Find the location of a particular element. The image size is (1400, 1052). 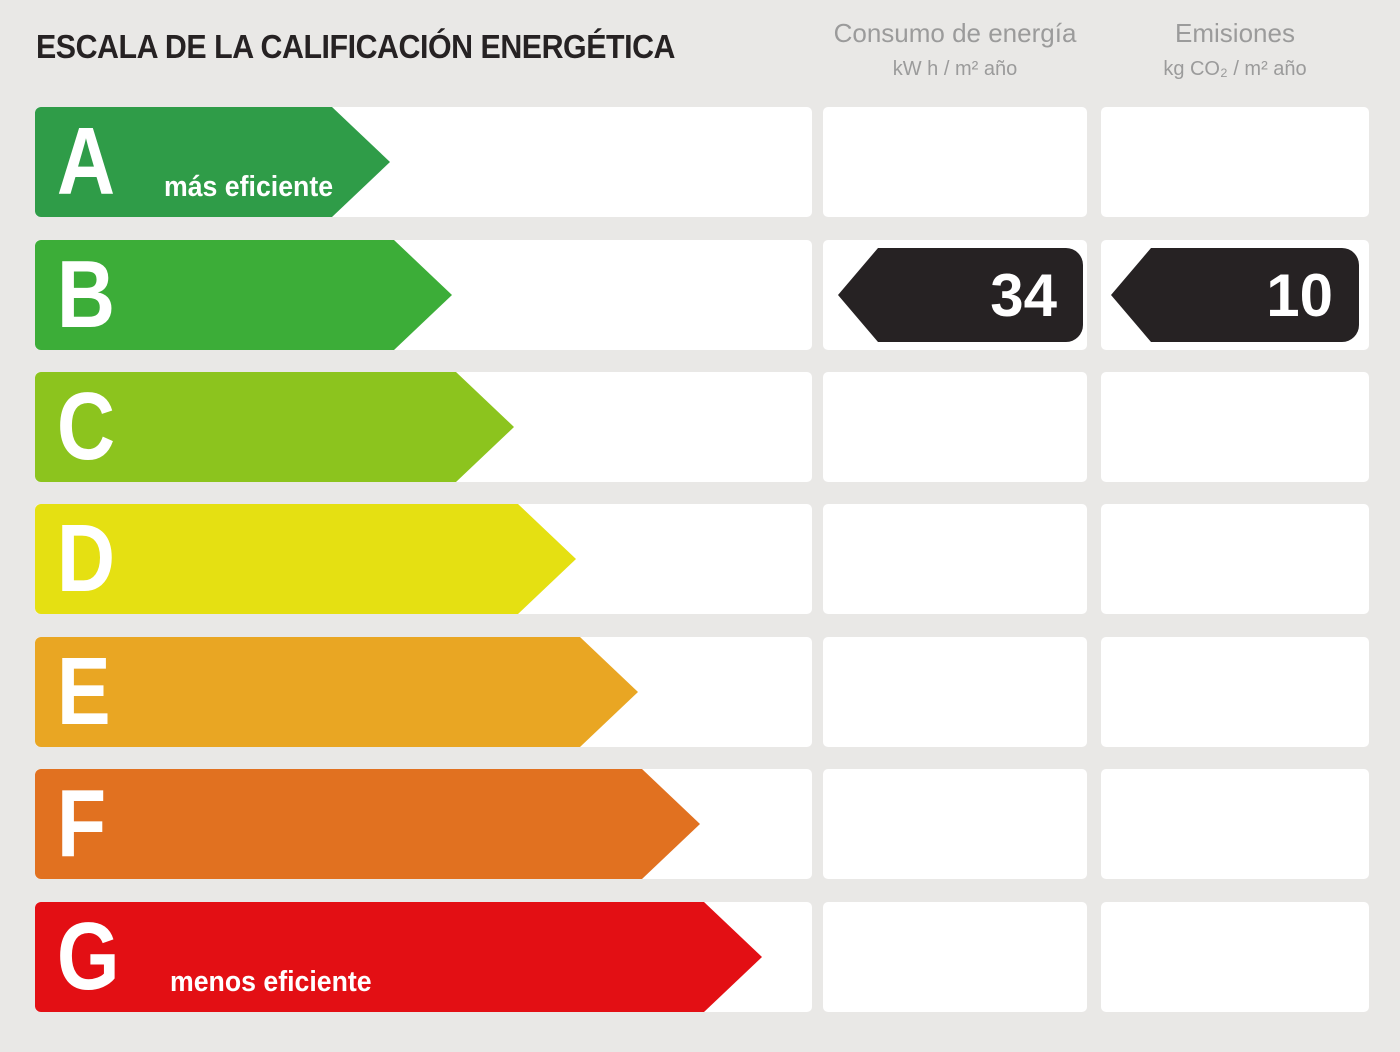

consumption-column-unit: kW h / m² año is located at coordinates (955, 69).